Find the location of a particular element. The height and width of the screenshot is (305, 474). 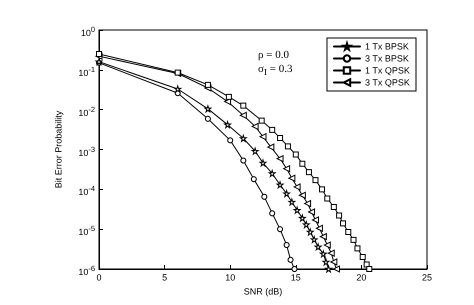

x-tick-label: 20 is located at coordinates (361, 277).